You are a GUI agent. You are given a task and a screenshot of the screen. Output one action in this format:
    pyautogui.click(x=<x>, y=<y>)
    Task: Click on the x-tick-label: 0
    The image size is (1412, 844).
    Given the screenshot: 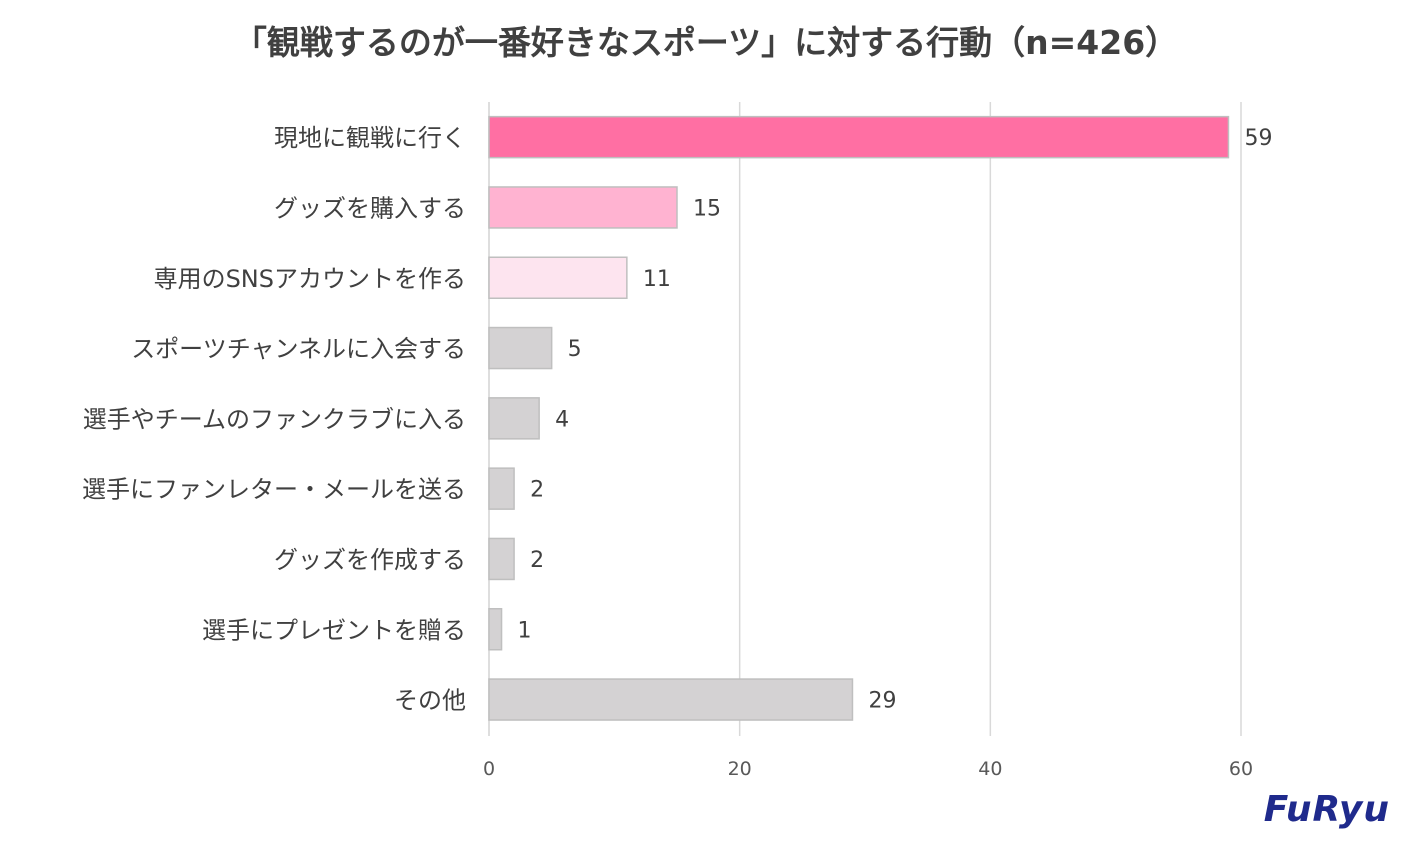 What is the action you would take?
    pyautogui.click(x=489, y=769)
    